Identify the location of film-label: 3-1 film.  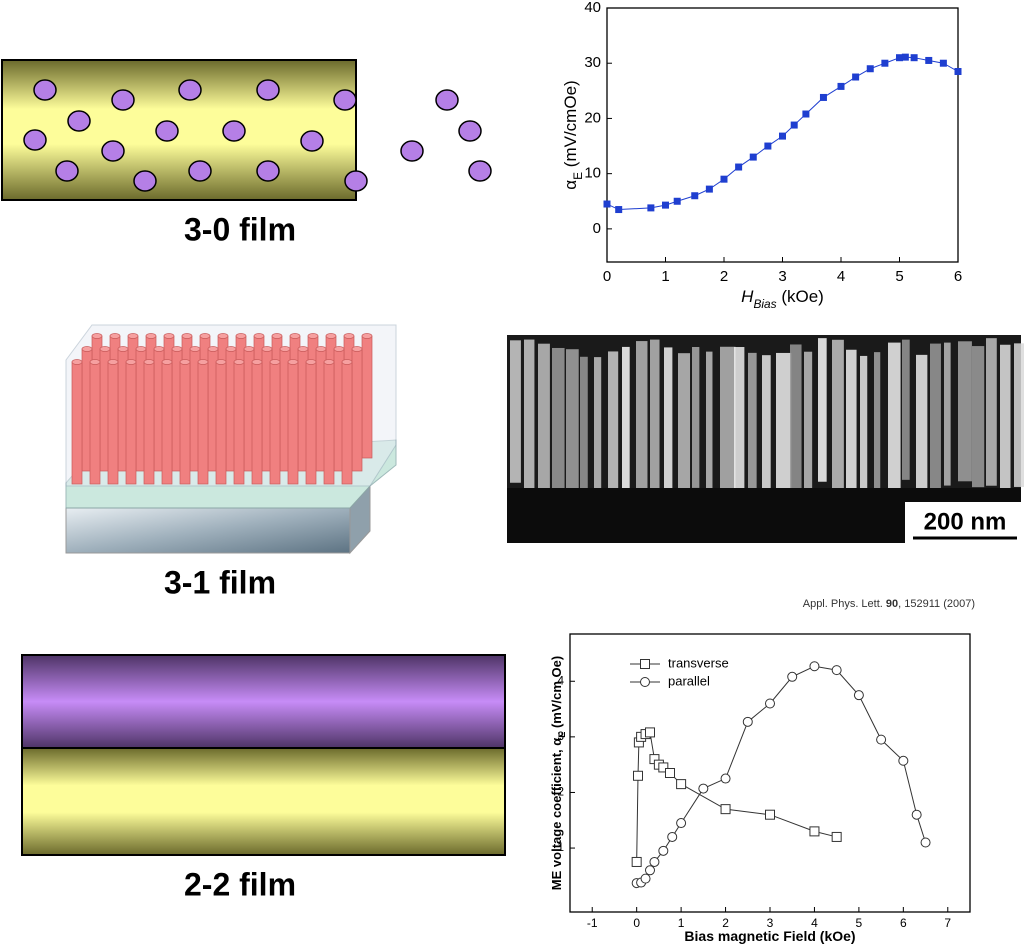
(220, 582).